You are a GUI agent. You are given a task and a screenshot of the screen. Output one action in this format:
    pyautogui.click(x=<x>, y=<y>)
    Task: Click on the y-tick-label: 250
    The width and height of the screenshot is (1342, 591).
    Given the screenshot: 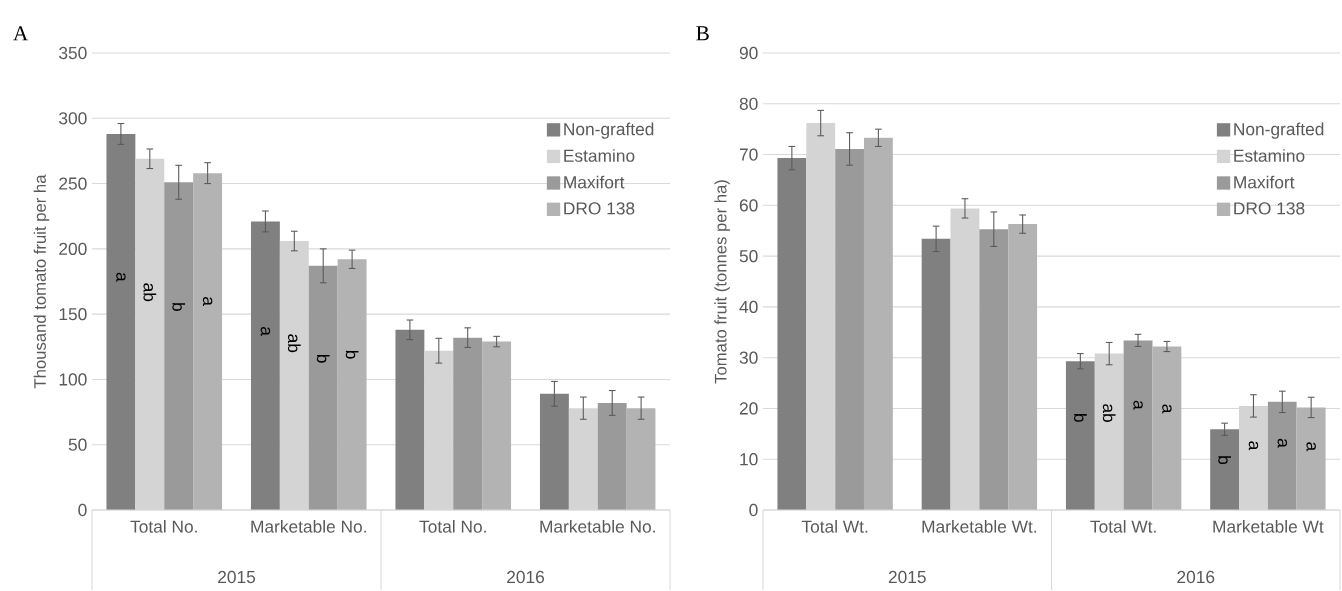 What is the action you would take?
    pyautogui.click(x=73, y=183)
    